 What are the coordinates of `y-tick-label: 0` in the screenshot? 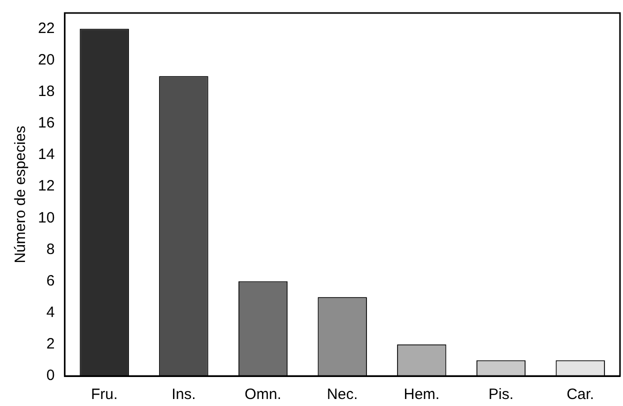 It's located at (50, 375).